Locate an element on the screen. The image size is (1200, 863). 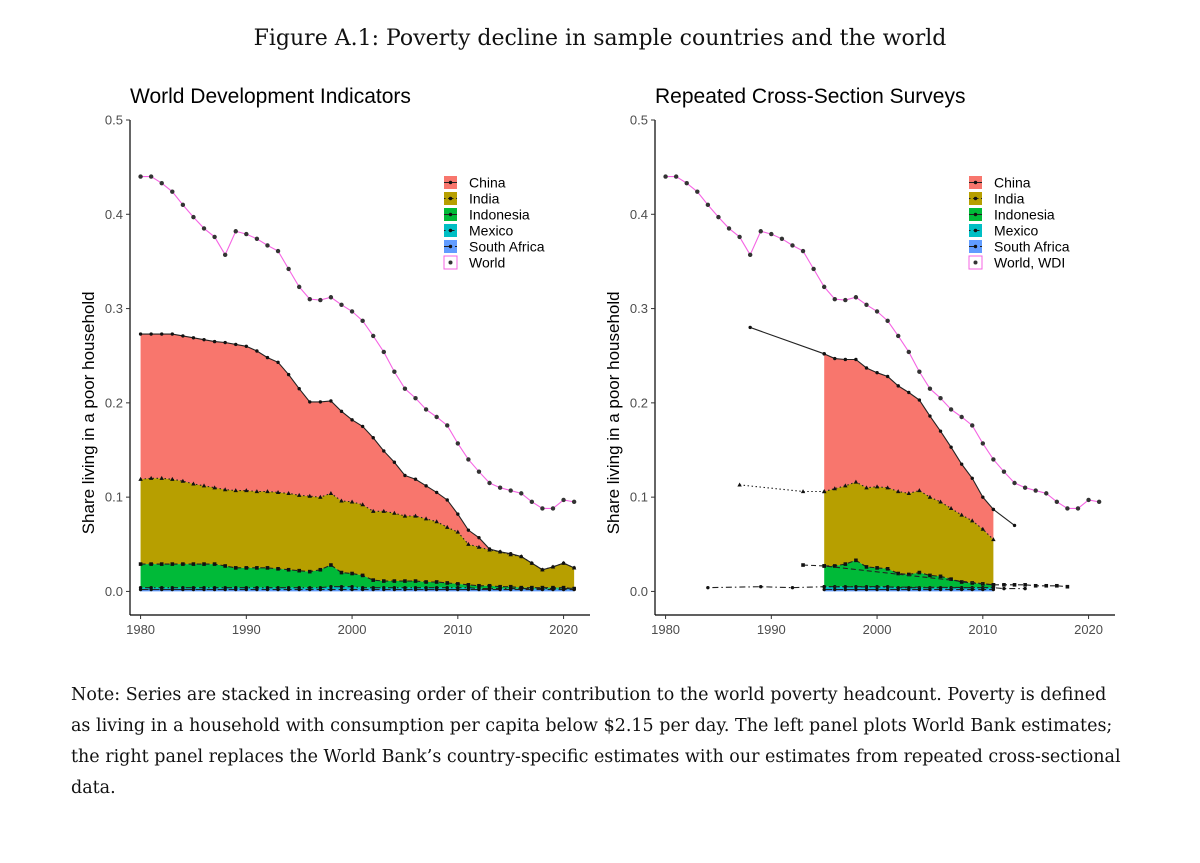
legend-entry-world-wdi: World, WDI is located at coordinates (1016, 263).